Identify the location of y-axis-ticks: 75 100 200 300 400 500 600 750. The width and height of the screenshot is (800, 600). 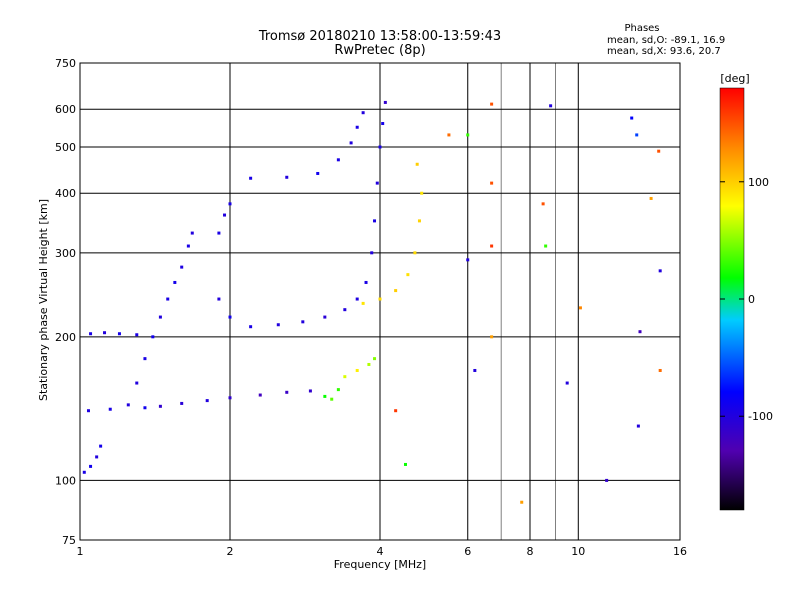
(65, 302).